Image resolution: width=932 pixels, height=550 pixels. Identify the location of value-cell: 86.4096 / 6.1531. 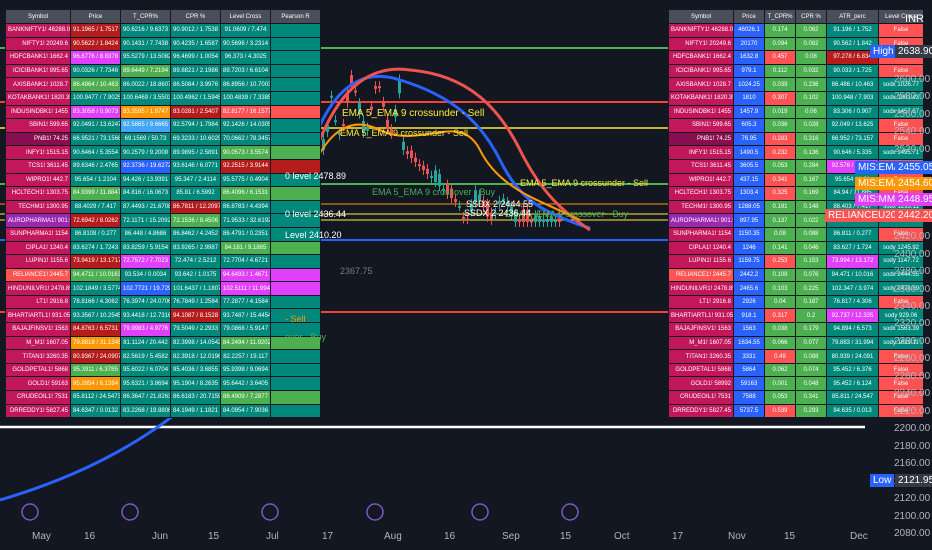
(245, 193).